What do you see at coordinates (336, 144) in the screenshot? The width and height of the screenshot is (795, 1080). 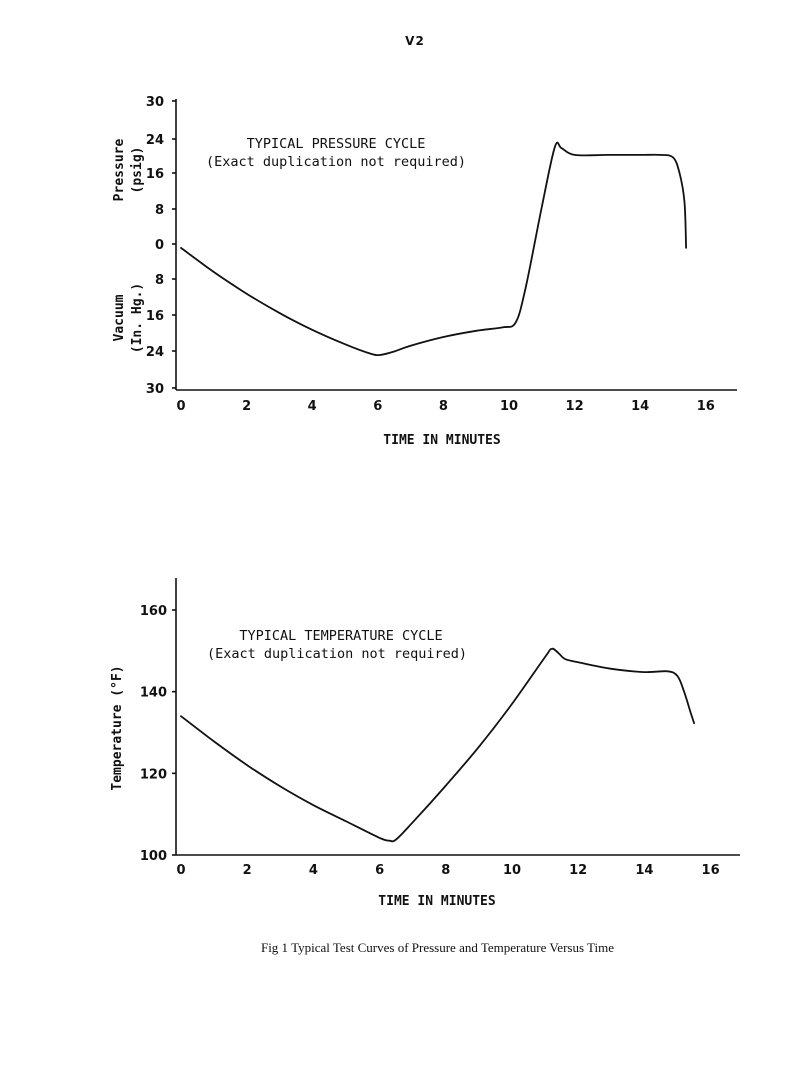 I see `pressure-chart-title: TYPICAL PRESSURE CYCLE` at bounding box center [336, 144].